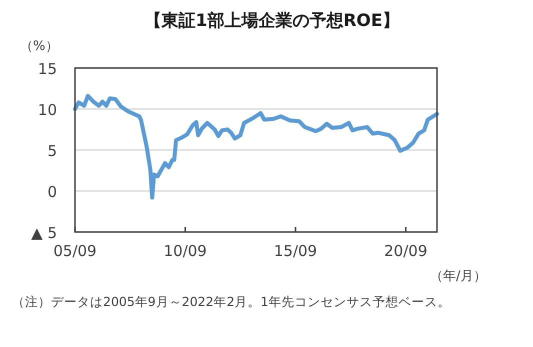 The height and width of the screenshot is (347, 533). What do you see at coordinates (231, 301) in the screenshot?
I see `text: （注）データは2005年9月～2022年2月。1年先コンセンサス予想ベース。` at bounding box center [231, 301].